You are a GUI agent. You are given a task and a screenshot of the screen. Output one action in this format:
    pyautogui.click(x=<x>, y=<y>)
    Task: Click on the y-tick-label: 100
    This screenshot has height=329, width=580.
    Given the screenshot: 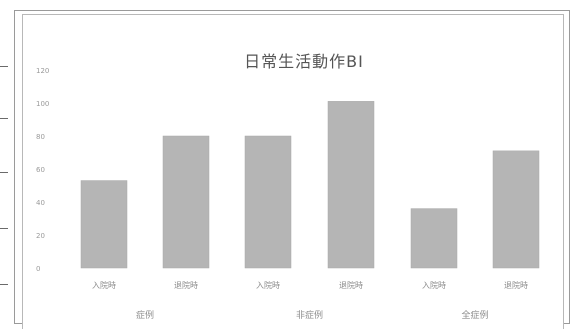 What is the action you would take?
    pyautogui.click(x=42, y=104)
    